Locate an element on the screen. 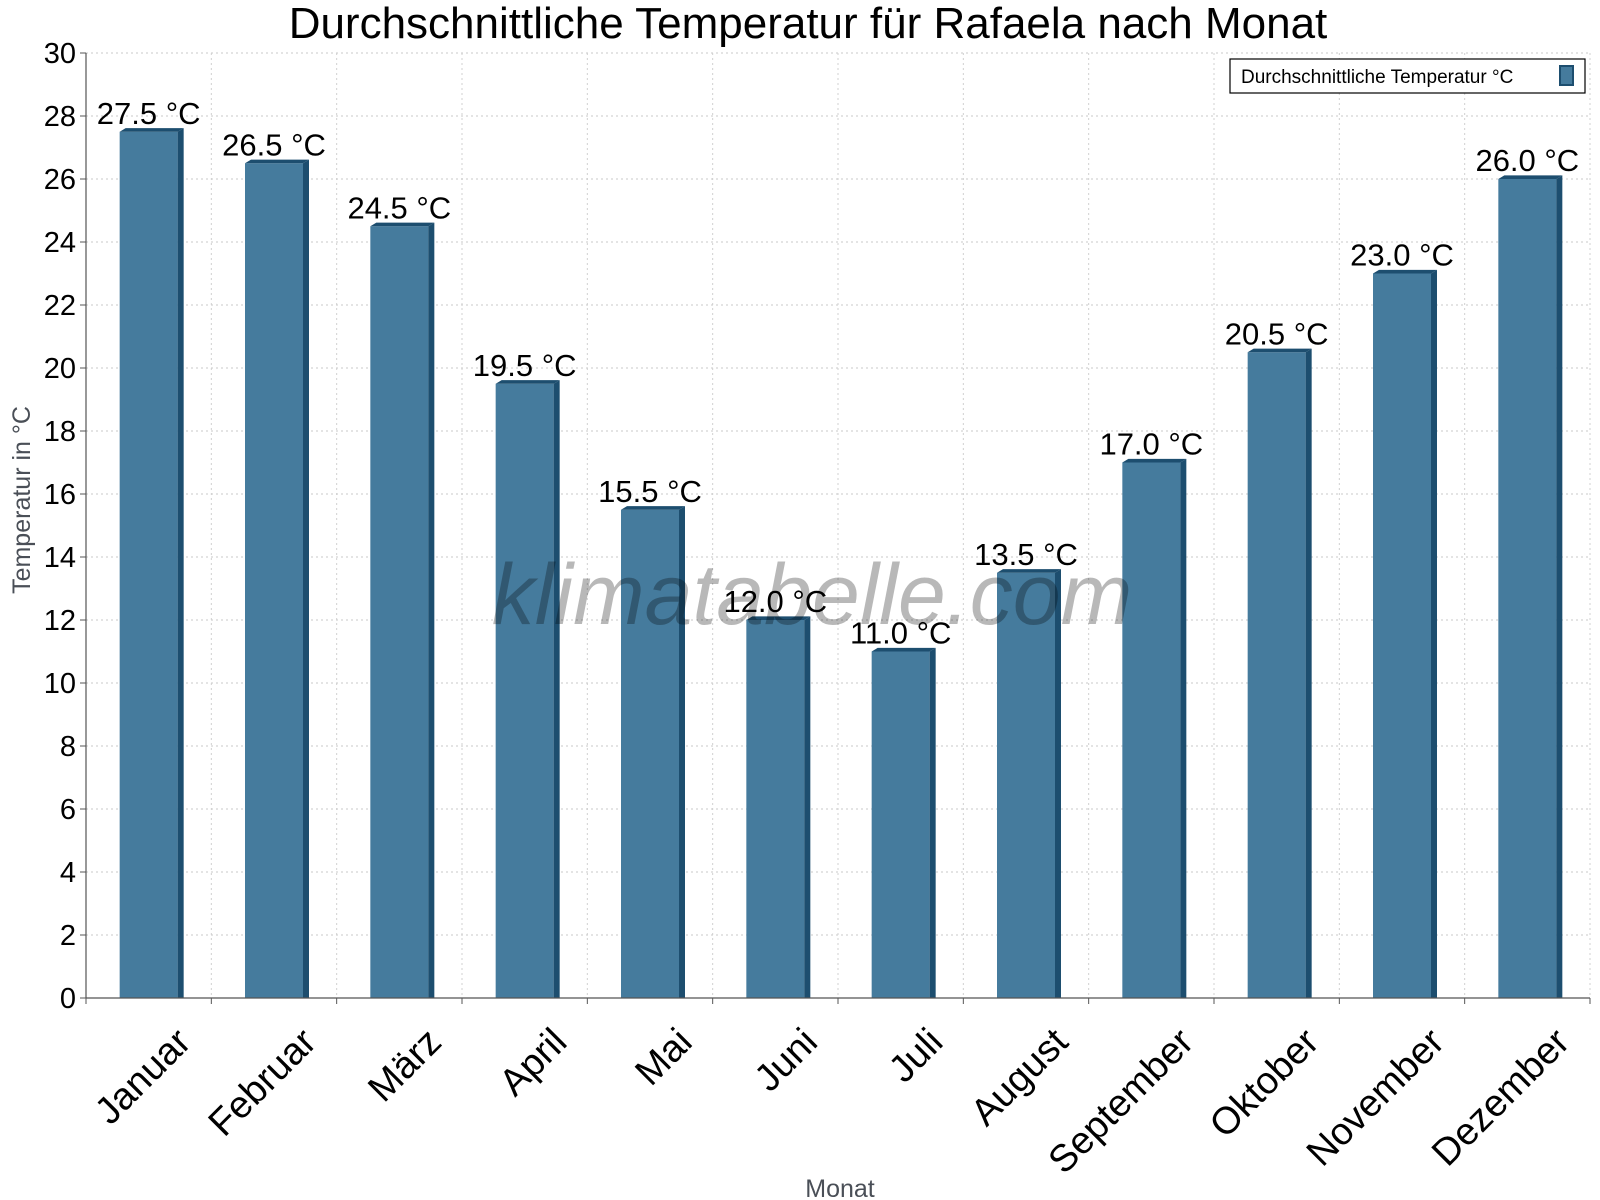 This screenshot has width=1600, height=1200. x-tick-label: Mai is located at coordinates (664, 1057).